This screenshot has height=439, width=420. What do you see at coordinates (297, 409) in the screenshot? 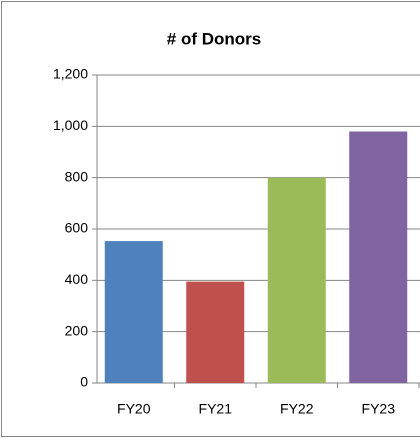
I see `x-tick-label: FY22` at bounding box center [297, 409].